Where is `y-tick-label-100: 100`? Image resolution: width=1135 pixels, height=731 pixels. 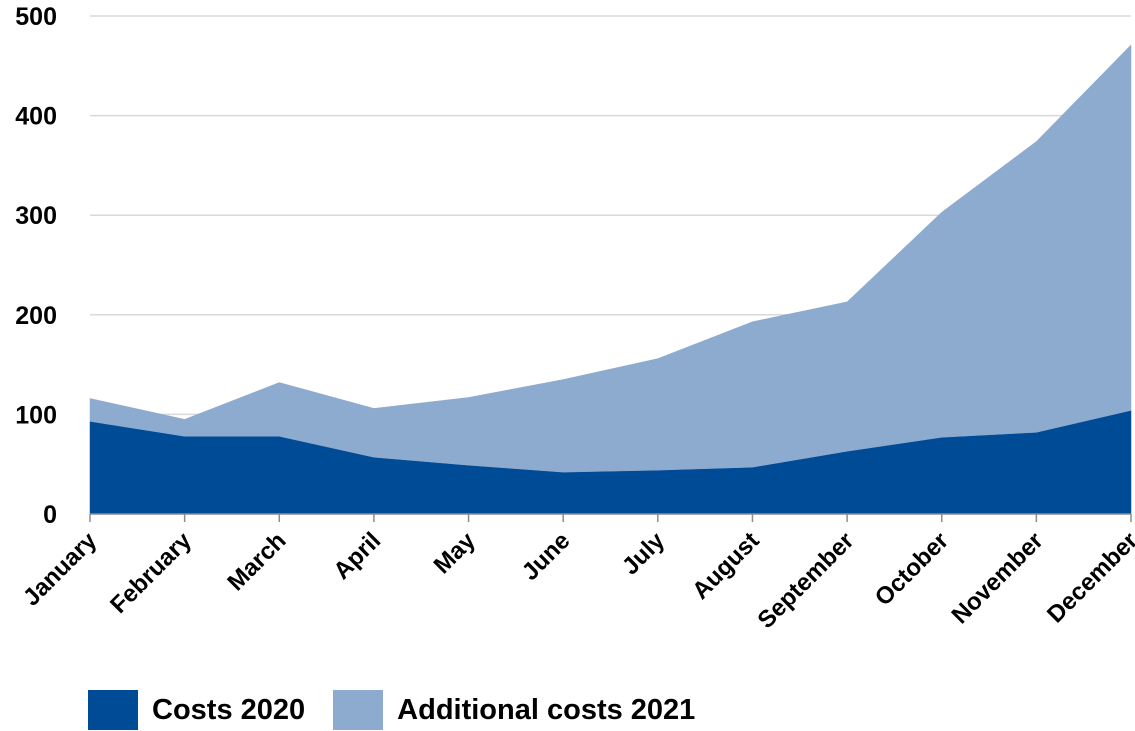 y-tick-label-100: 100 is located at coordinates (36, 415).